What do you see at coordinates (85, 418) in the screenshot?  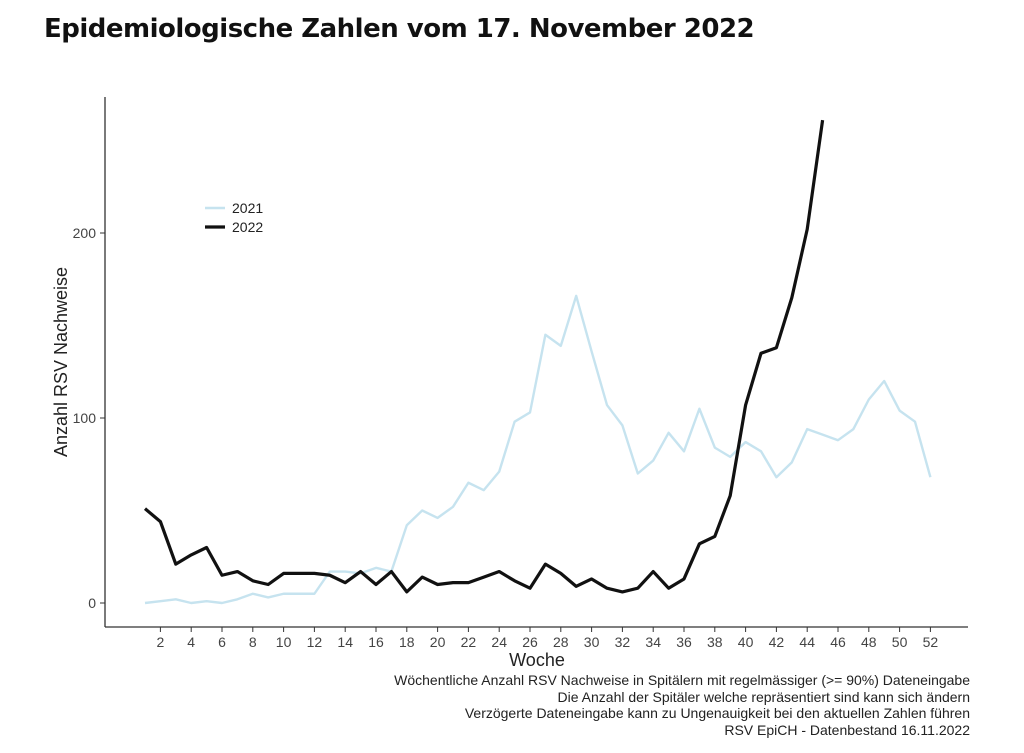 I see `y-tick-label: 100` at bounding box center [85, 418].